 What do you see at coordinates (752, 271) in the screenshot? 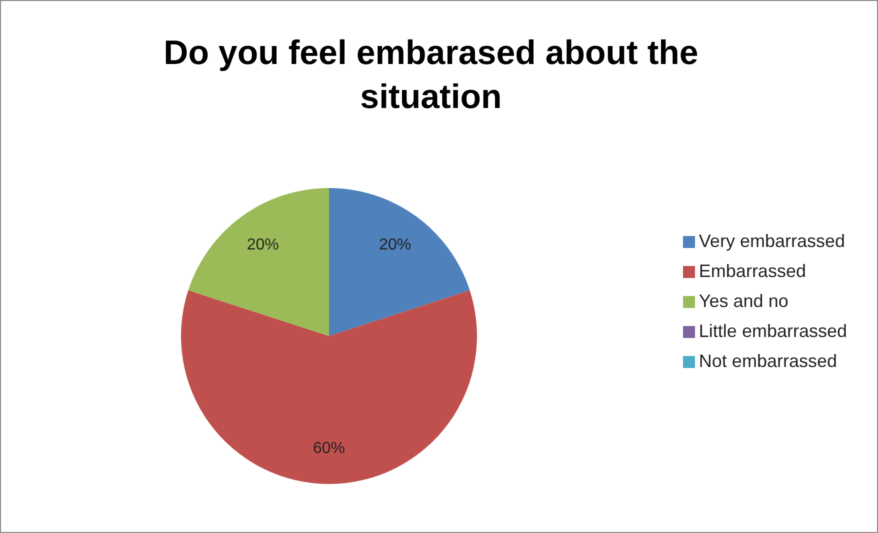
I see `legend-label: Embarrassed` at bounding box center [752, 271].